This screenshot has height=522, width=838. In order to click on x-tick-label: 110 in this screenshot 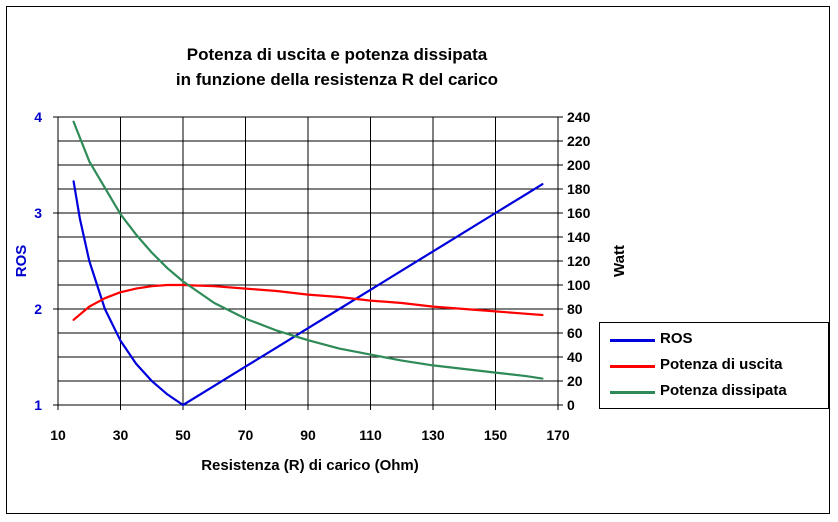, I will do `click(370, 435)`.